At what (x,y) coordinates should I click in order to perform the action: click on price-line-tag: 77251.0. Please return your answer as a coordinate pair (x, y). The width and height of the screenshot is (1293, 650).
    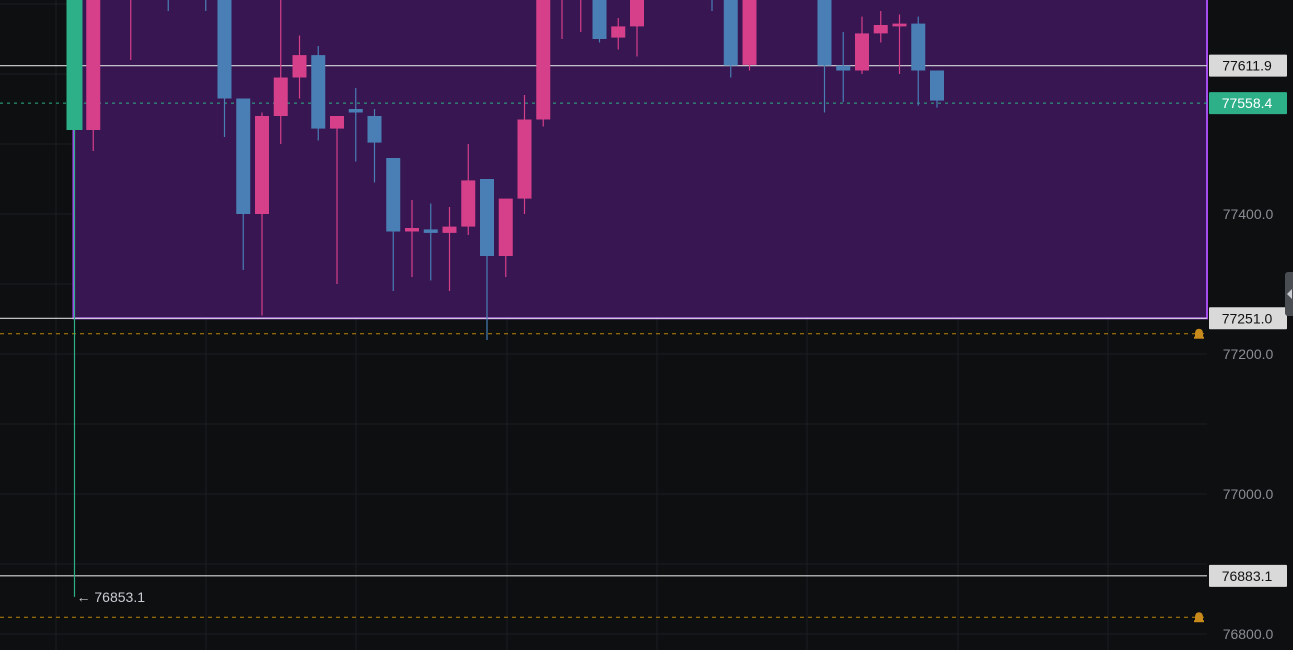
    Looking at the image, I should click on (1248, 318).